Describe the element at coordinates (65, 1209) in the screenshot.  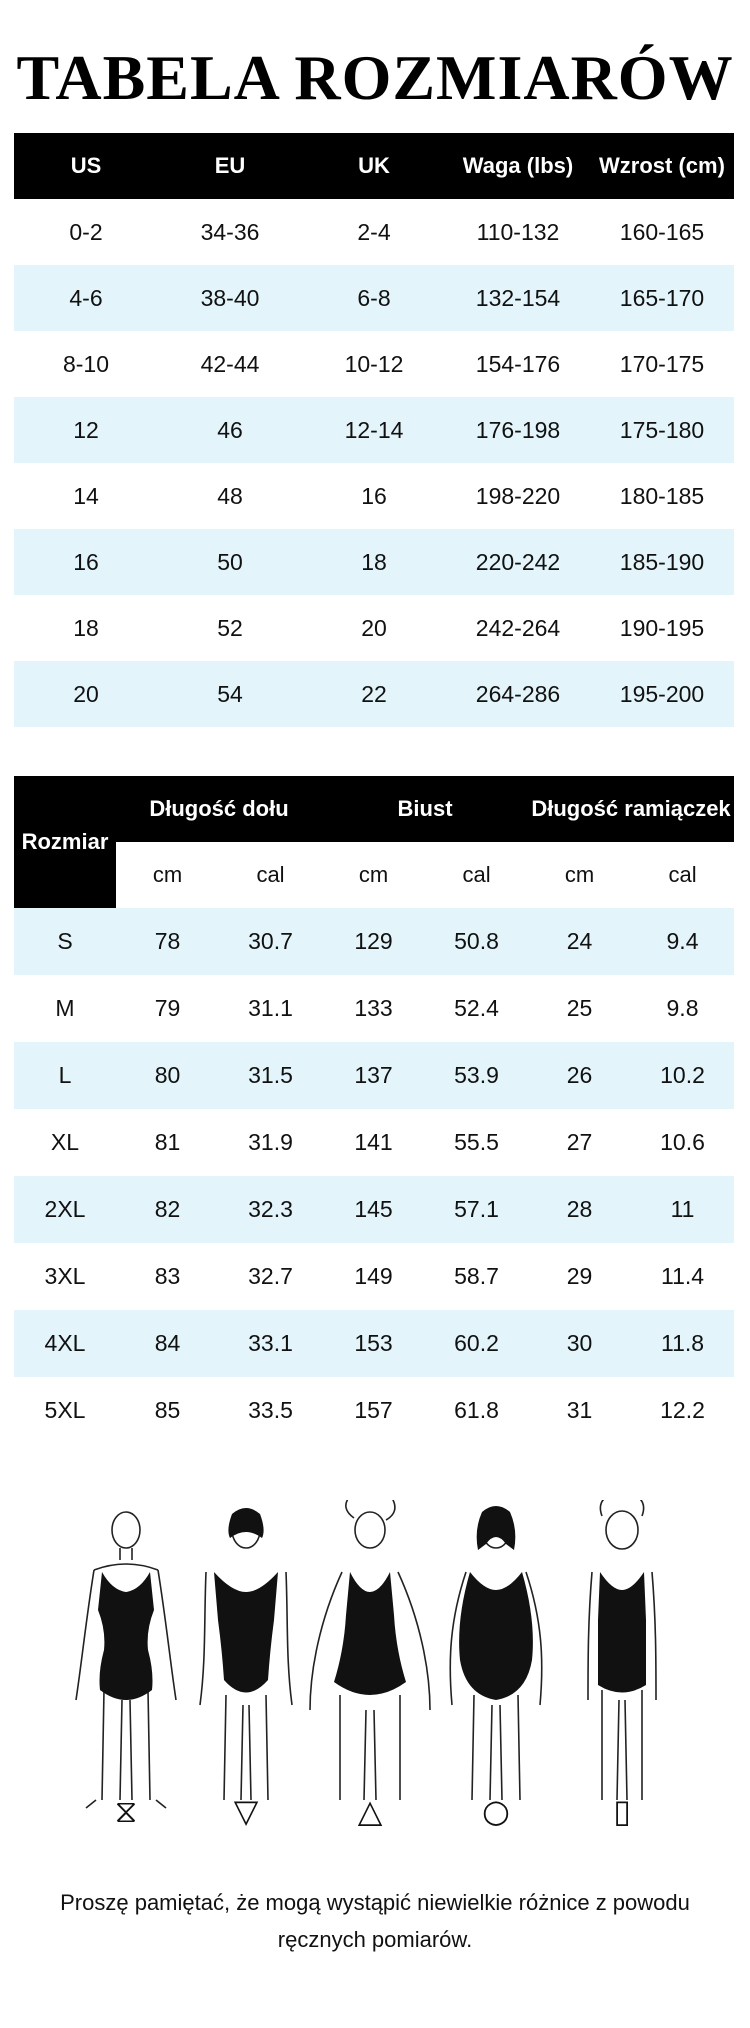
I see `size-label-cell: 2XL` at that location.